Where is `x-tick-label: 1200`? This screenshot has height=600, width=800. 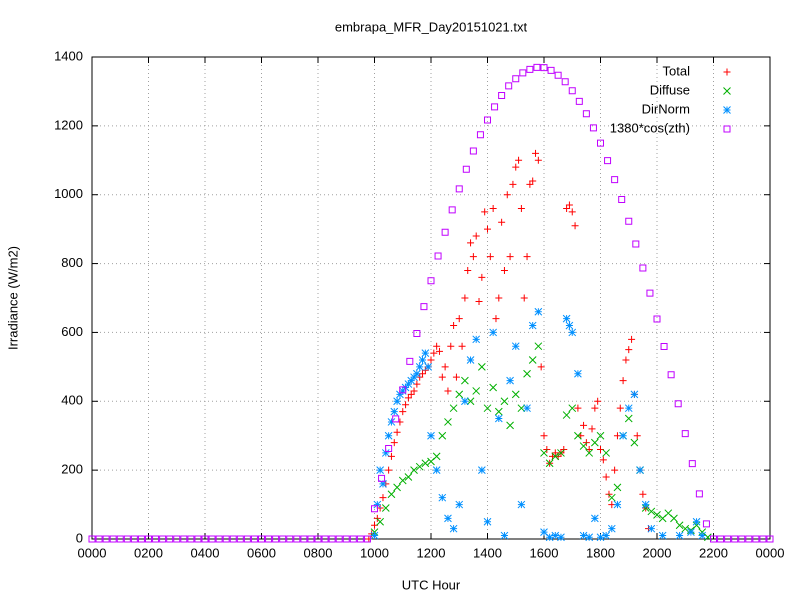
x-tick-label: 1200 is located at coordinates (431, 552).